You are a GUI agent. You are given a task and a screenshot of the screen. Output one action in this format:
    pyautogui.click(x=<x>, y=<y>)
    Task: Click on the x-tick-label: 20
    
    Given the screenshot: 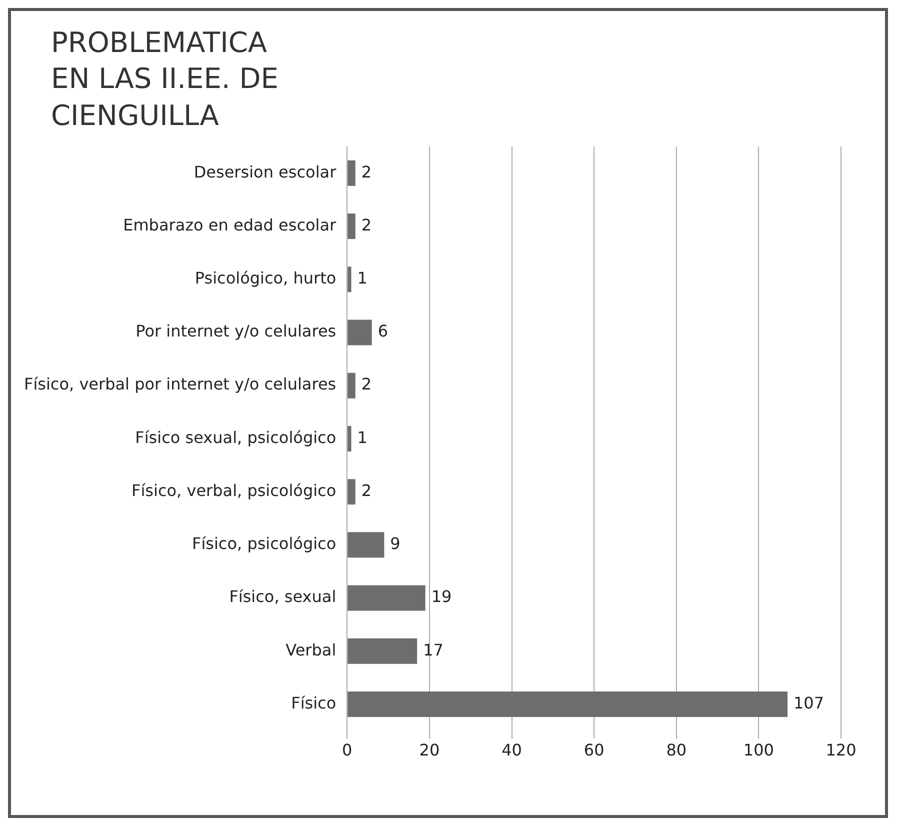 What is the action you would take?
    pyautogui.click(x=429, y=750)
    